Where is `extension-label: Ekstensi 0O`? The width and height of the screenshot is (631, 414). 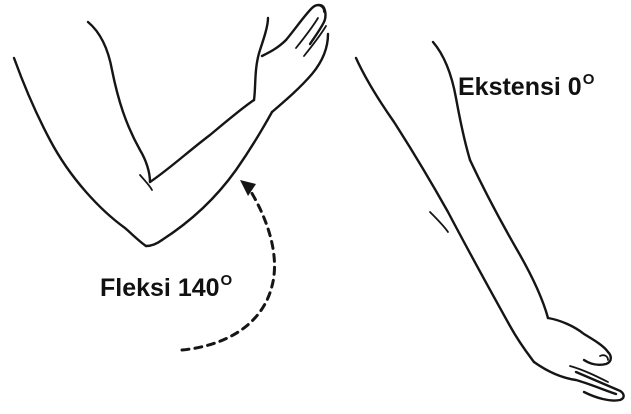
extension-label: Ekstensi 0O is located at coordinates (526, 86).